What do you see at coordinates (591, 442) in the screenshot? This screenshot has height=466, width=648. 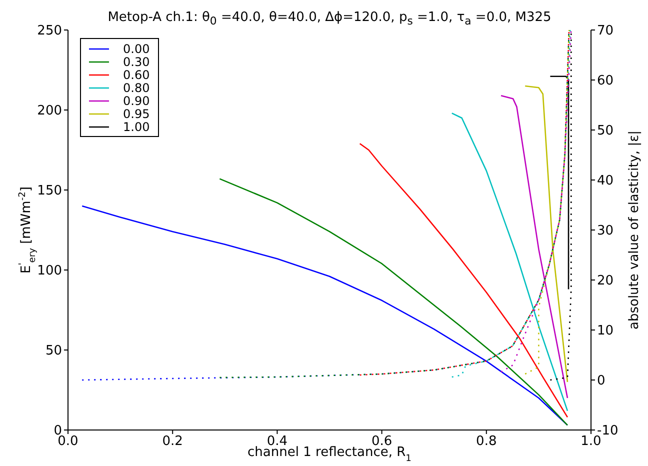 I see `x-tick-label: 1.0` at bounding box center [591, 442].